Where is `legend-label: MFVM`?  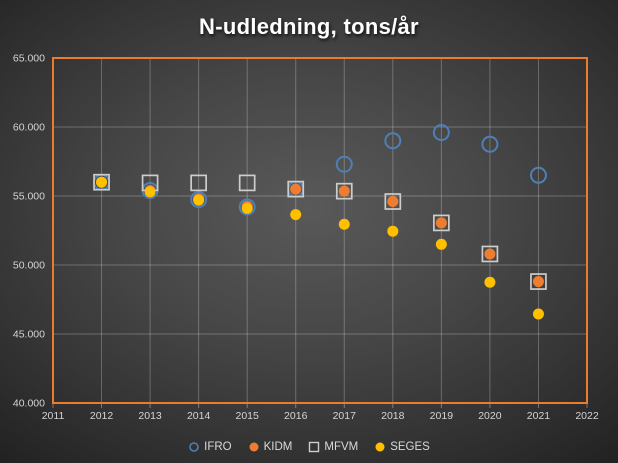
legend-label: MFVM is located at coordinates (341, 447).